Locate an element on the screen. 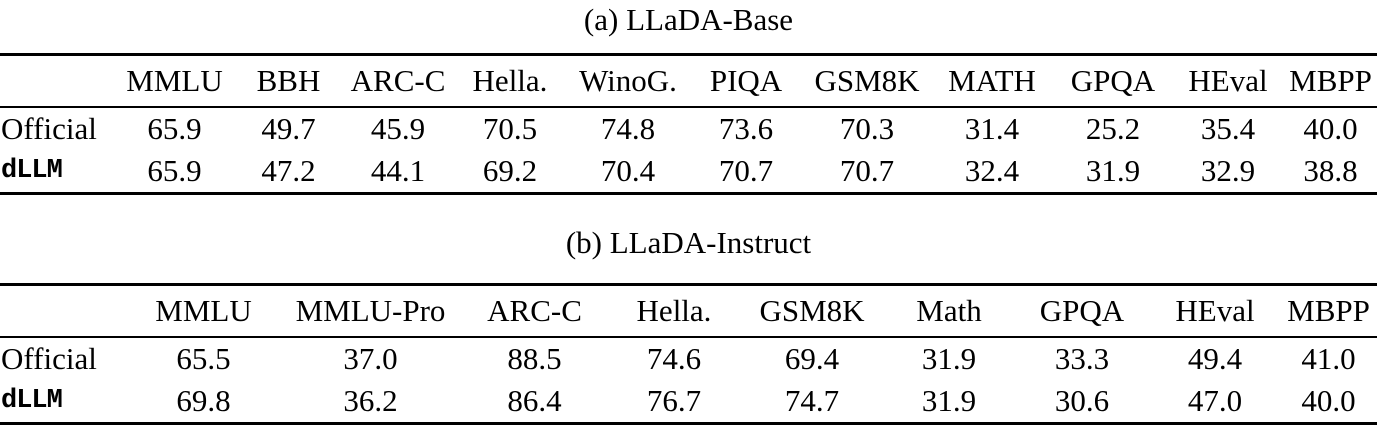  table-caption-llada-base: (a) LLaDA-Base is located at coordinates (688, 19).